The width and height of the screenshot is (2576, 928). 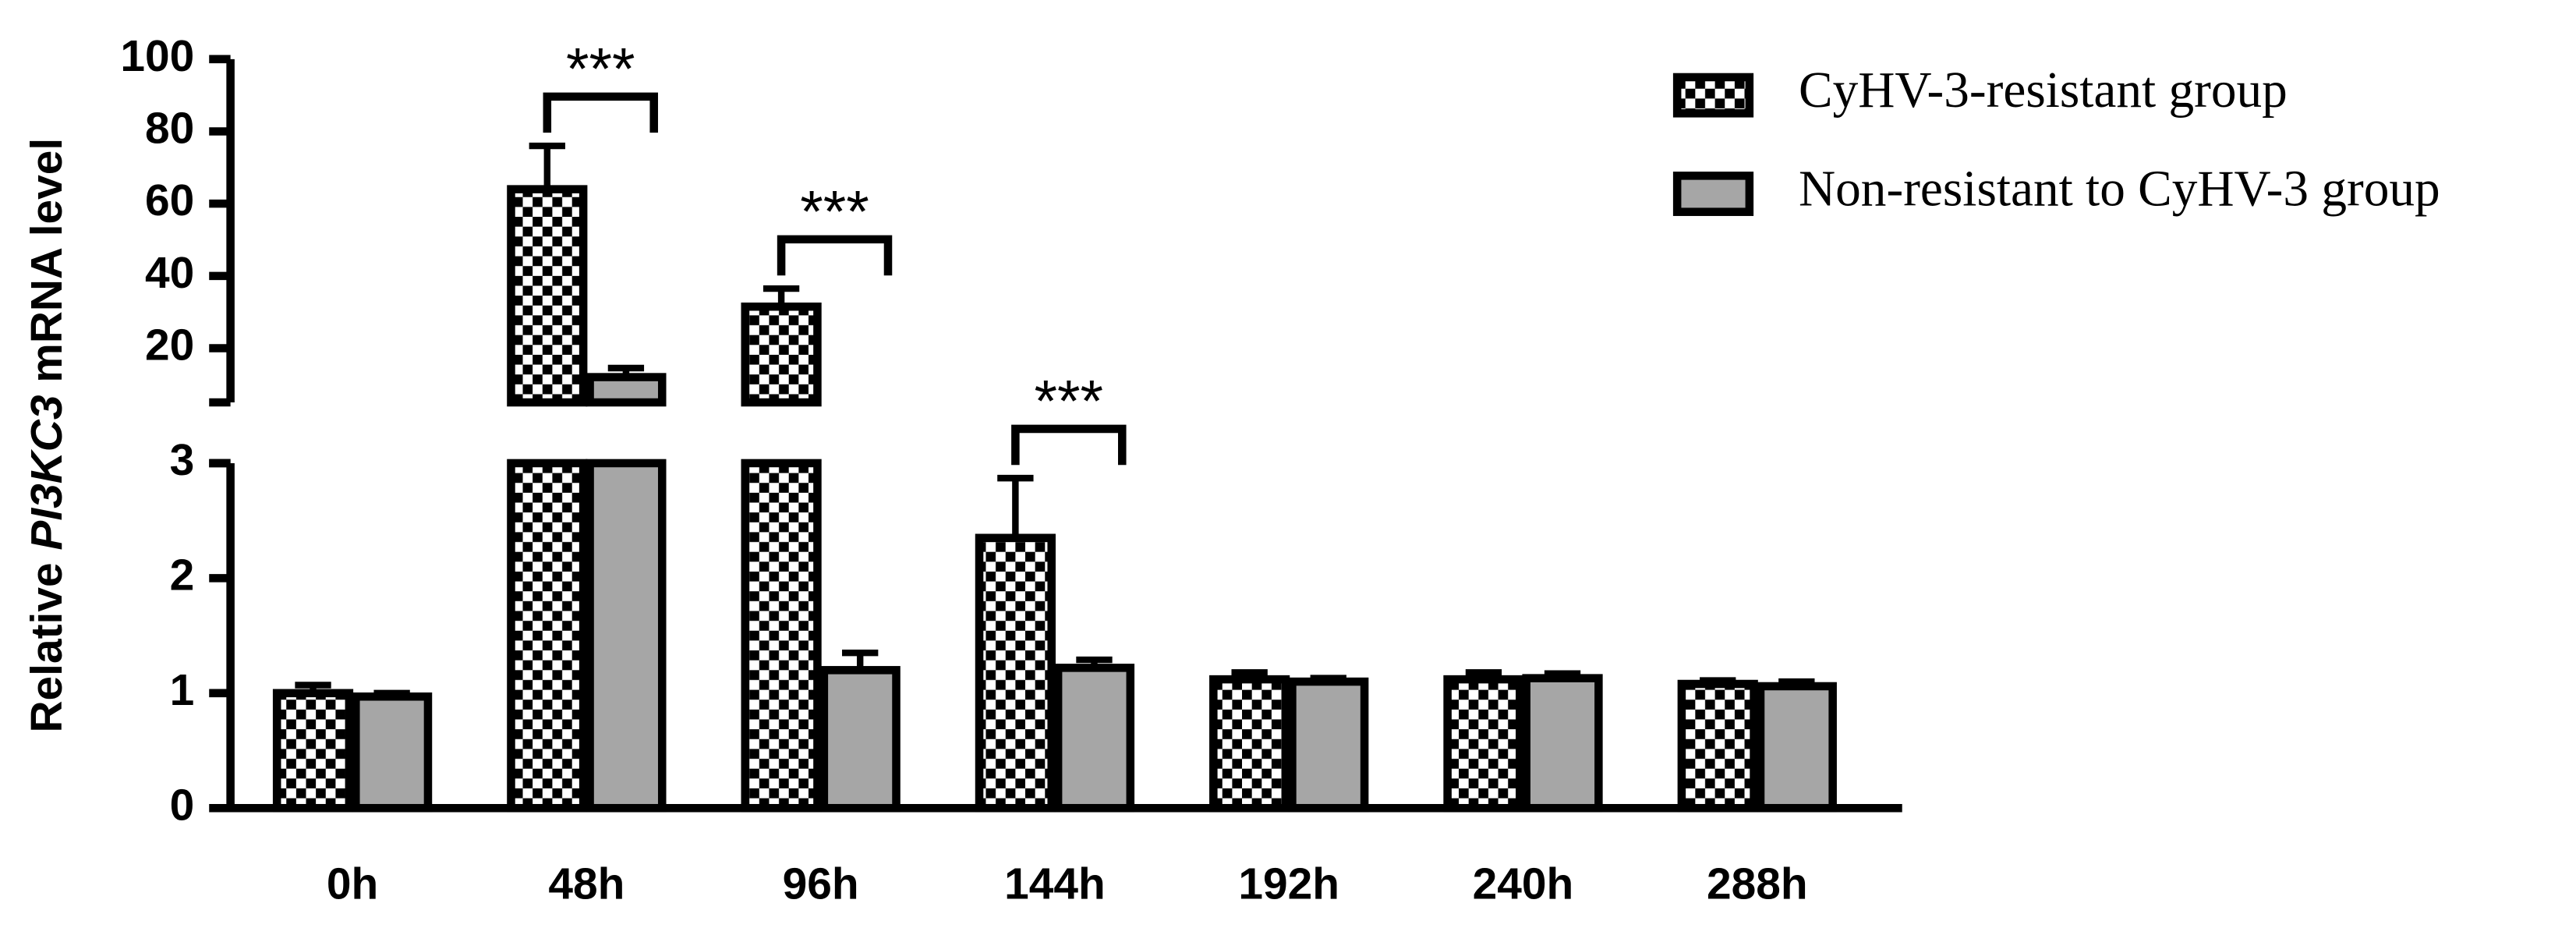 I want to click on legend-label: Non-resistant to CyHV-3 group, so click(x=2119, y=189).